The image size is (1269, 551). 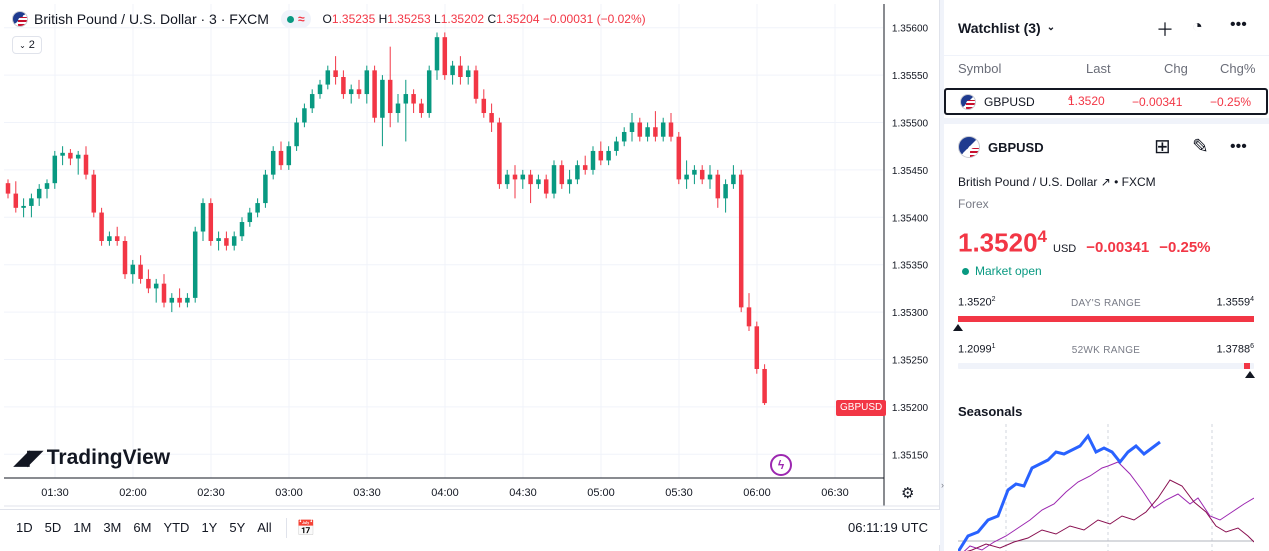 I want to click on calendar-icon: 📅, so click(x=306, y=528).